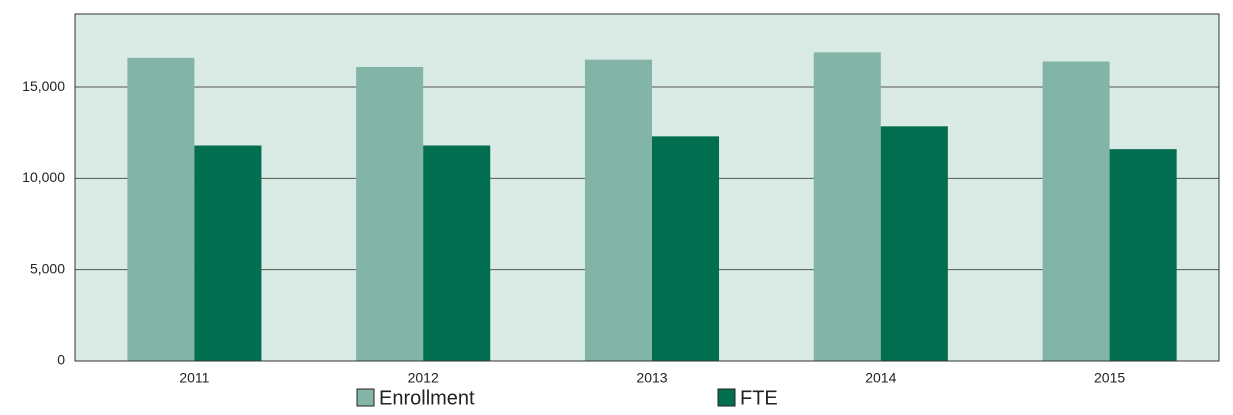 The height and width of the screenshot is (415, 1233). Describe the element at coordinates (43, 177) in the screenshot. I see `y-tick-label: 10,000` at that location.